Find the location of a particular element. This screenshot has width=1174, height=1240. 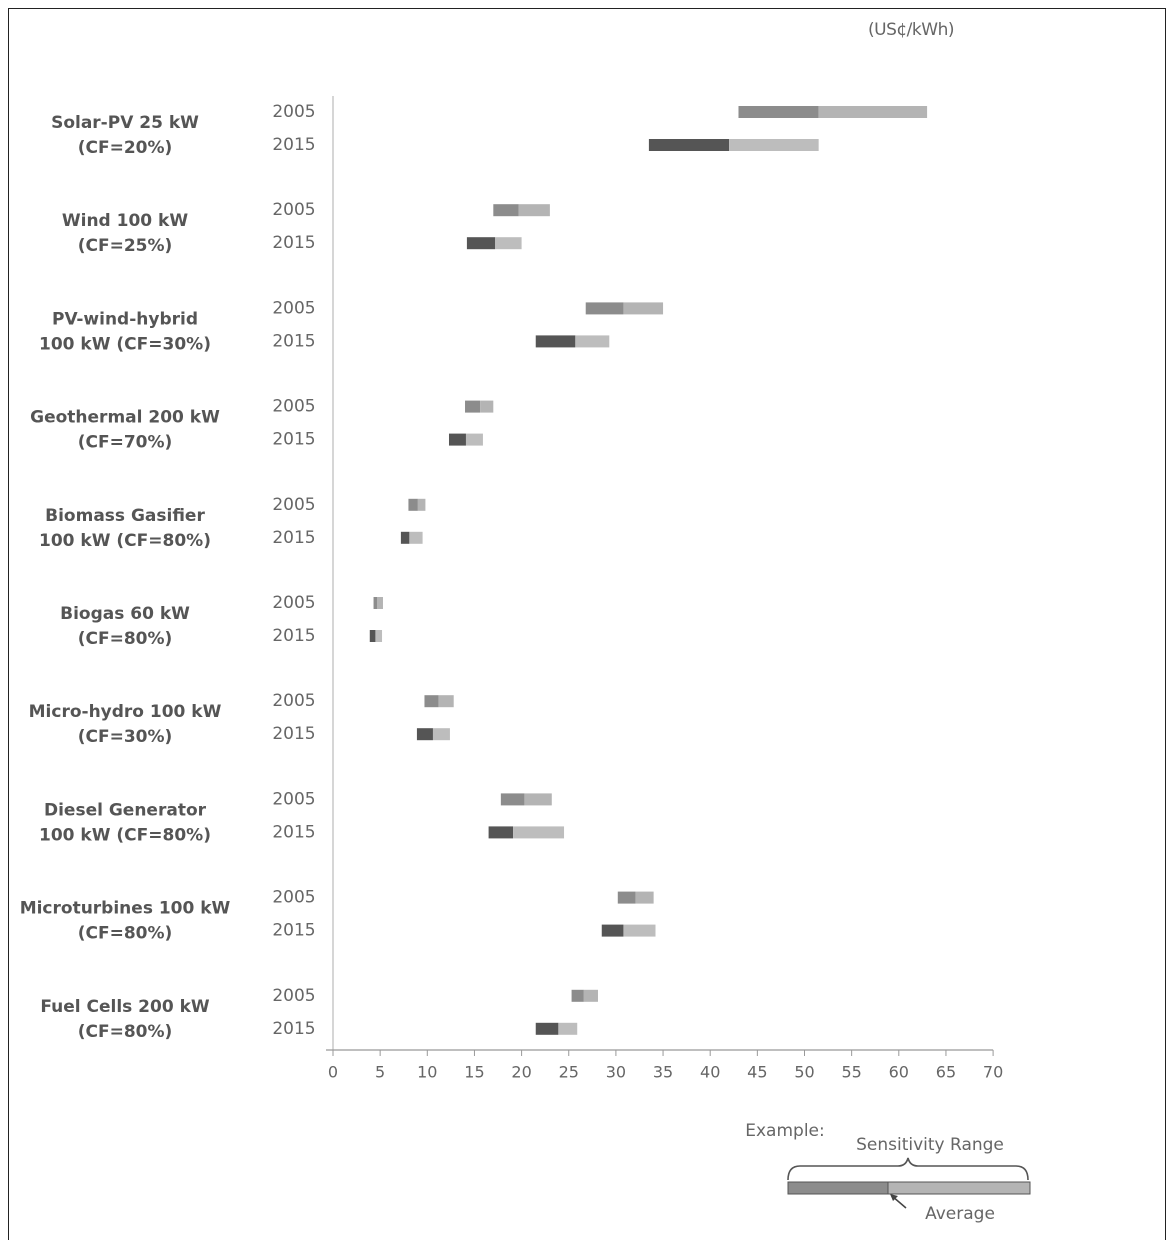

x-tick-label: 65 is located at coordinates (946, 1072).